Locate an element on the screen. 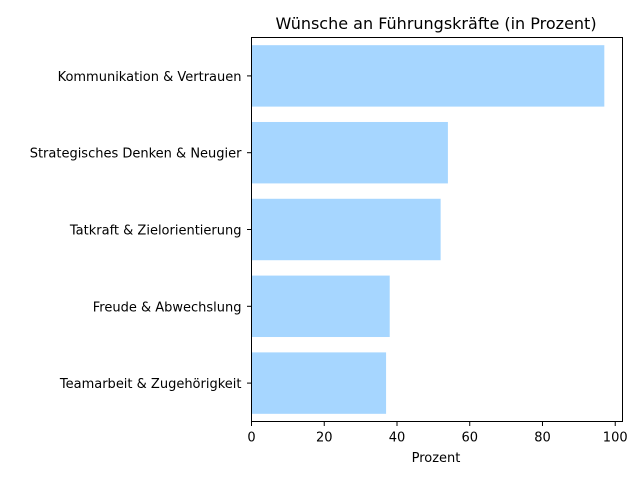 The height and width of the screenshot is (480, 640). x-tick-label: 60 is located at coordinates (469, 438).